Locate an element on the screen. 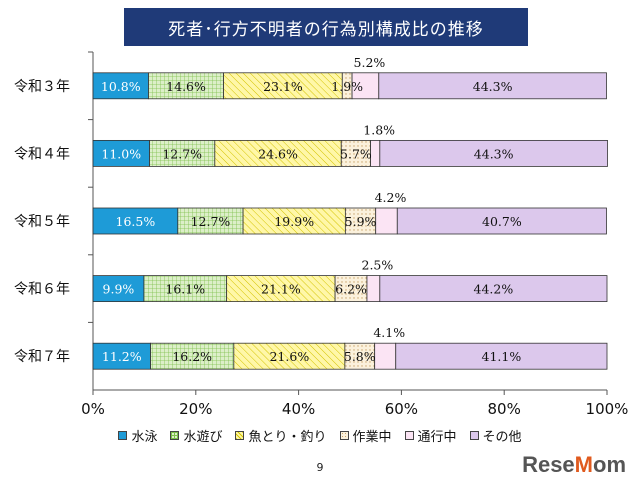 This screenshot has width=640, height=490. data-label: 21.6% is located at coordinates (289, 356).